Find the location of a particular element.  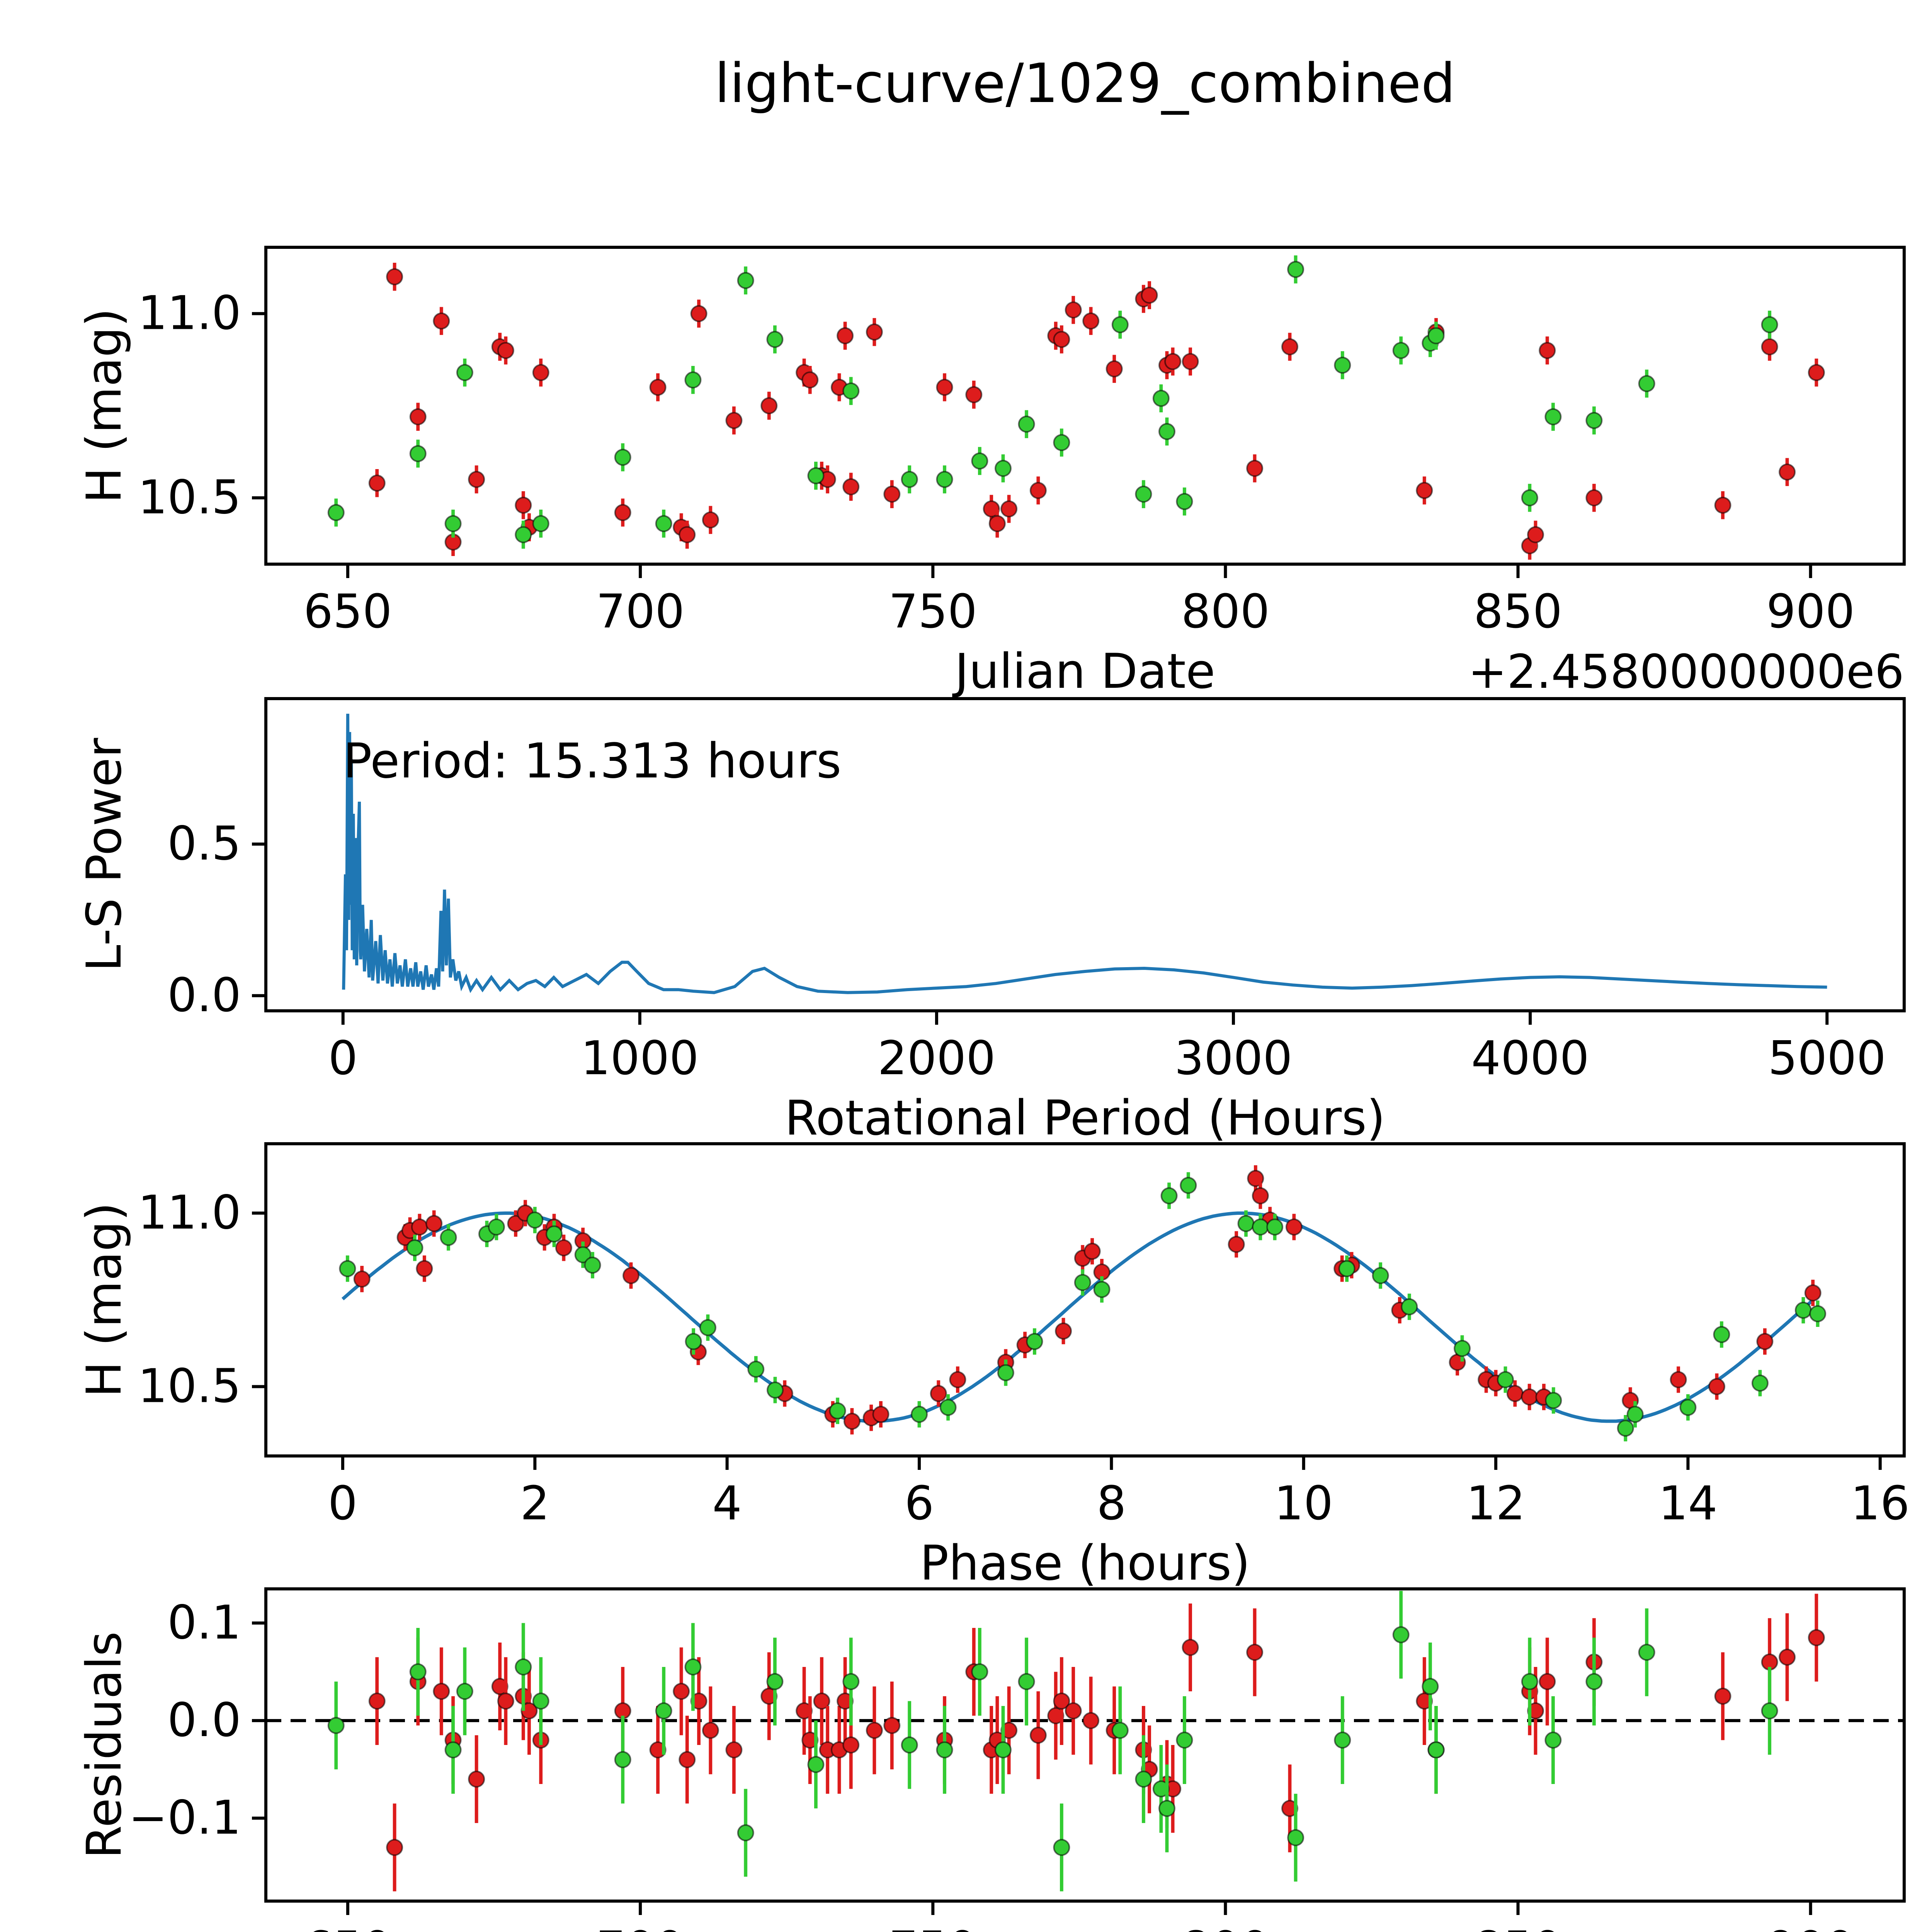

x-tick-label: 12 is located at coordinates (1496, 1504).